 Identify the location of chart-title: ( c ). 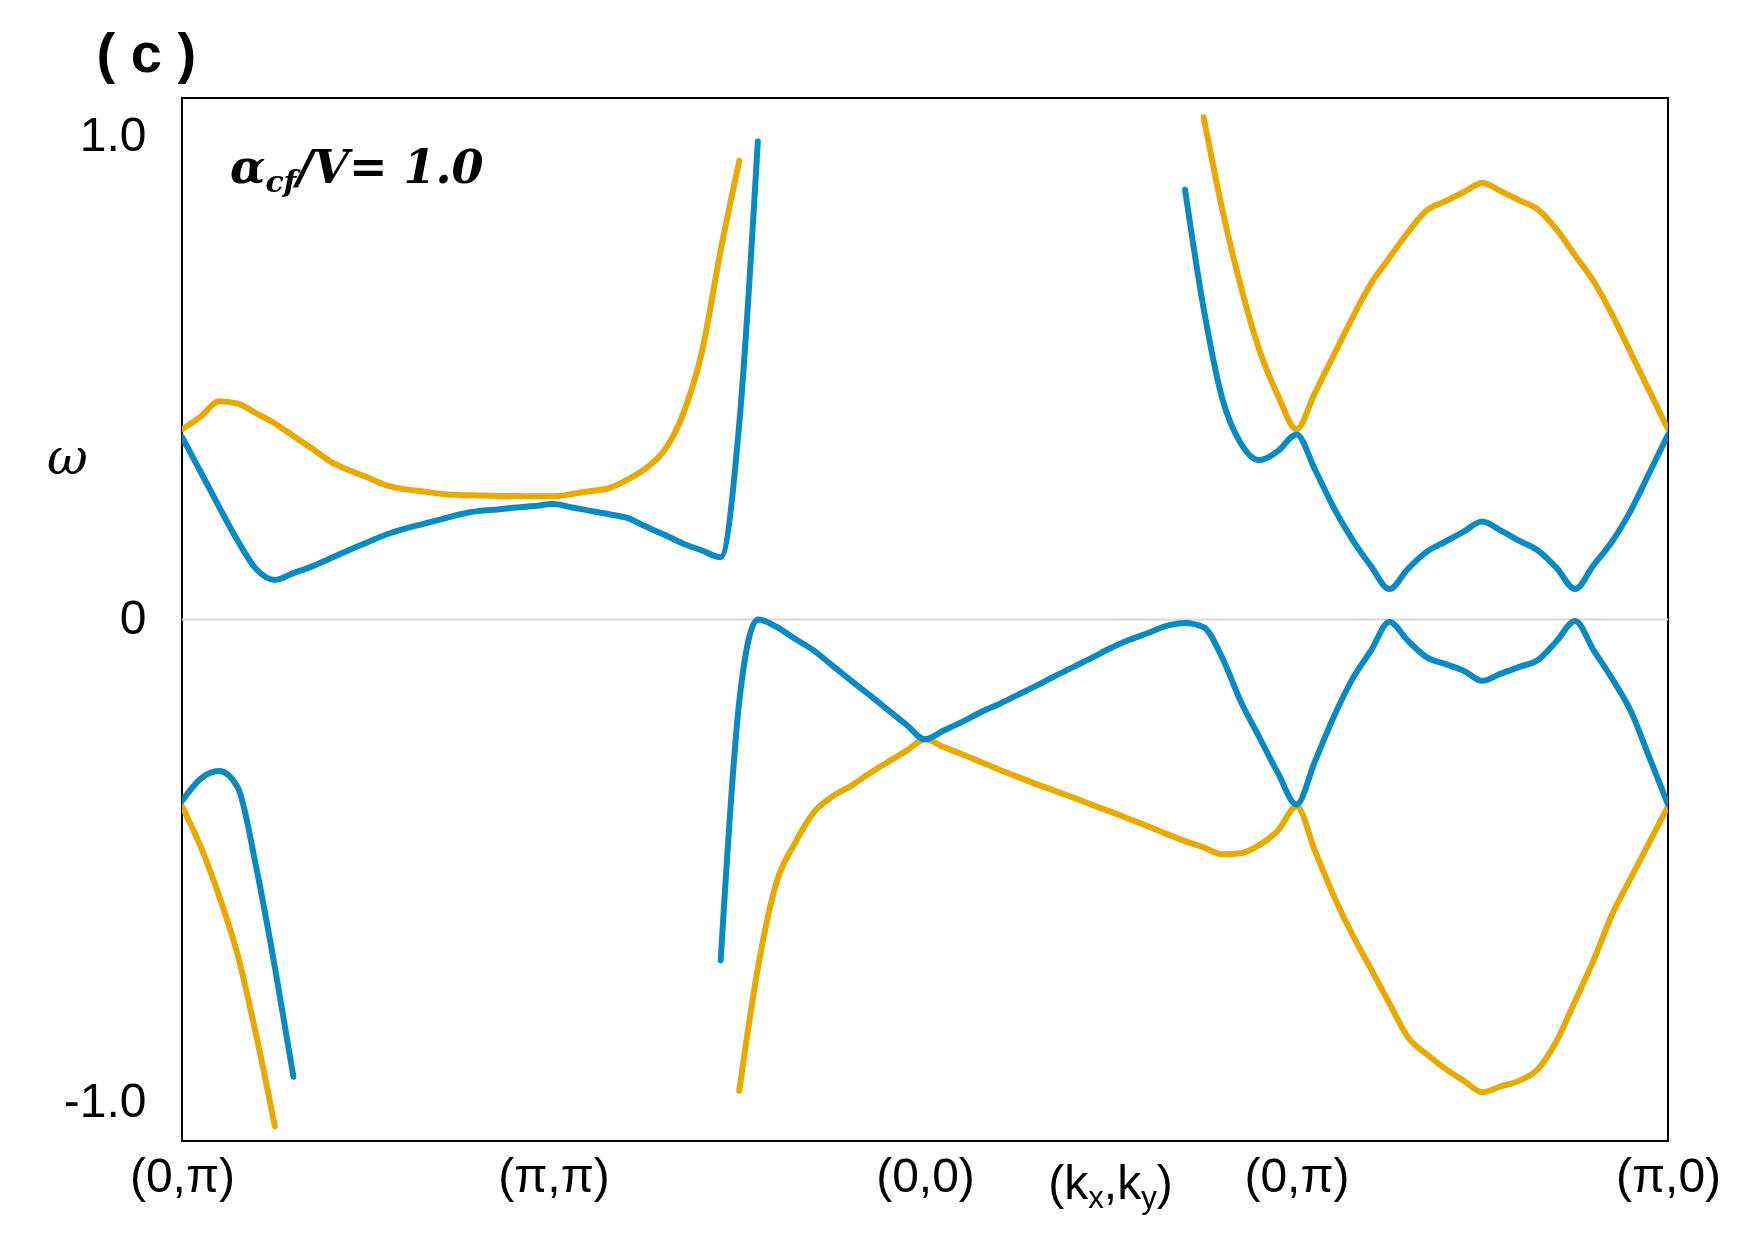
(146, 52).